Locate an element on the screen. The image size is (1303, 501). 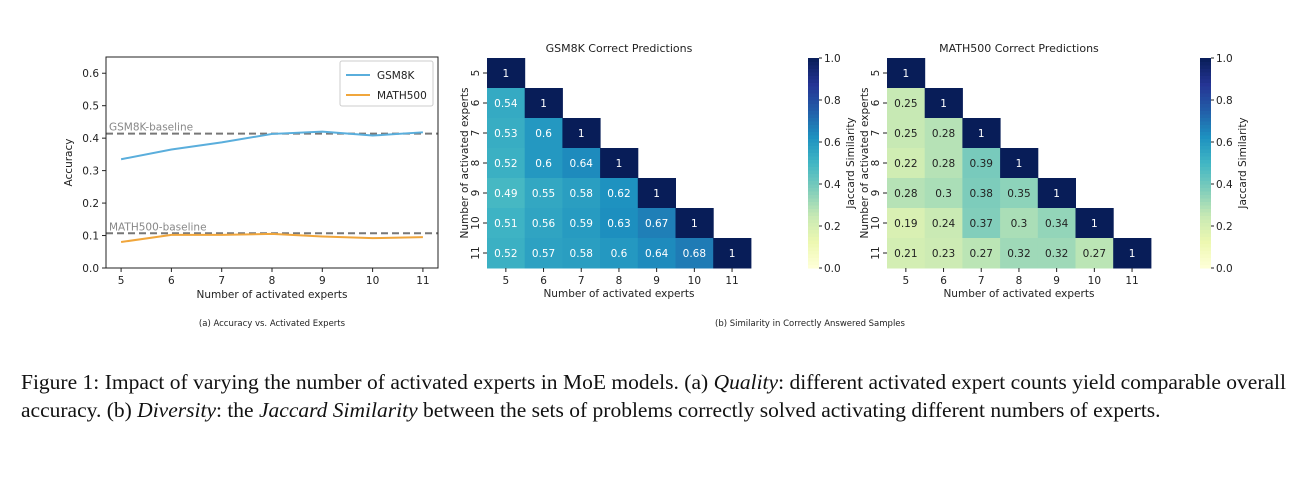
cell-value-label: 0.3 is located at coordinates (1019, 224).